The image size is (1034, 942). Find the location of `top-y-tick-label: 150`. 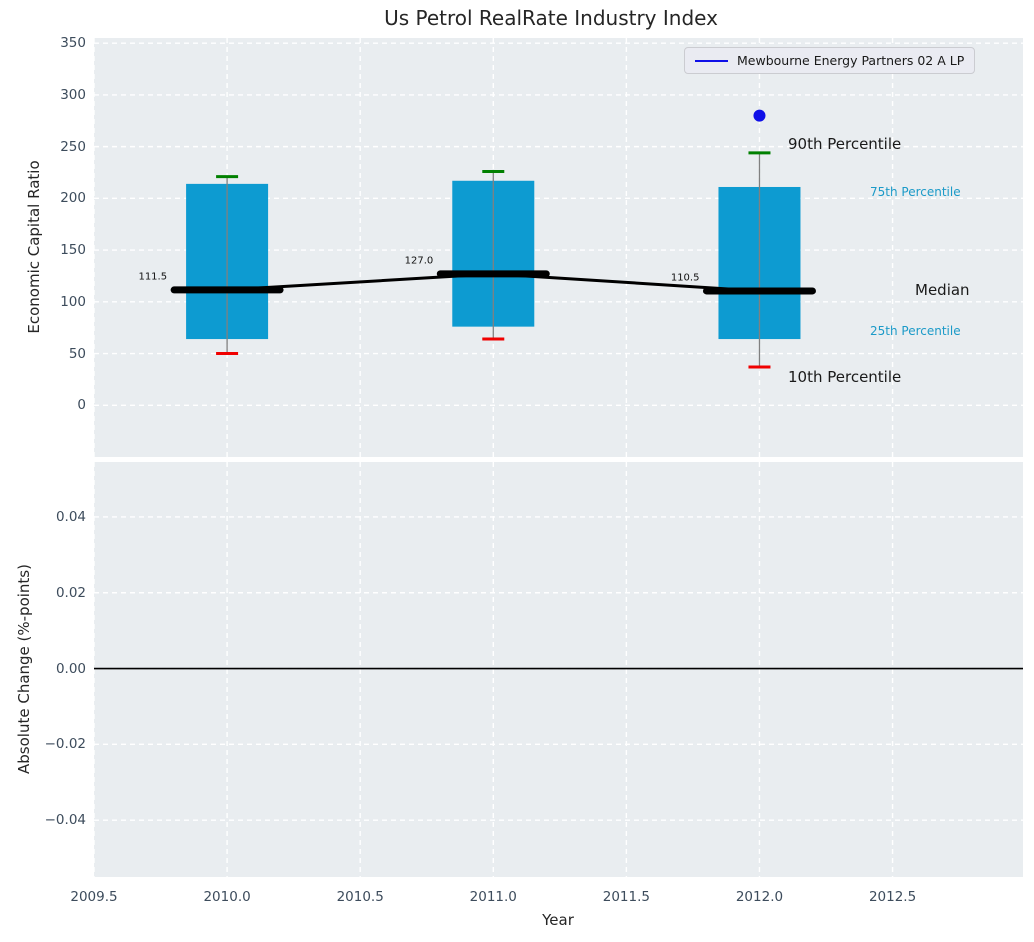

top-y-tick-label: 150 is located at coordinates (73, 250).